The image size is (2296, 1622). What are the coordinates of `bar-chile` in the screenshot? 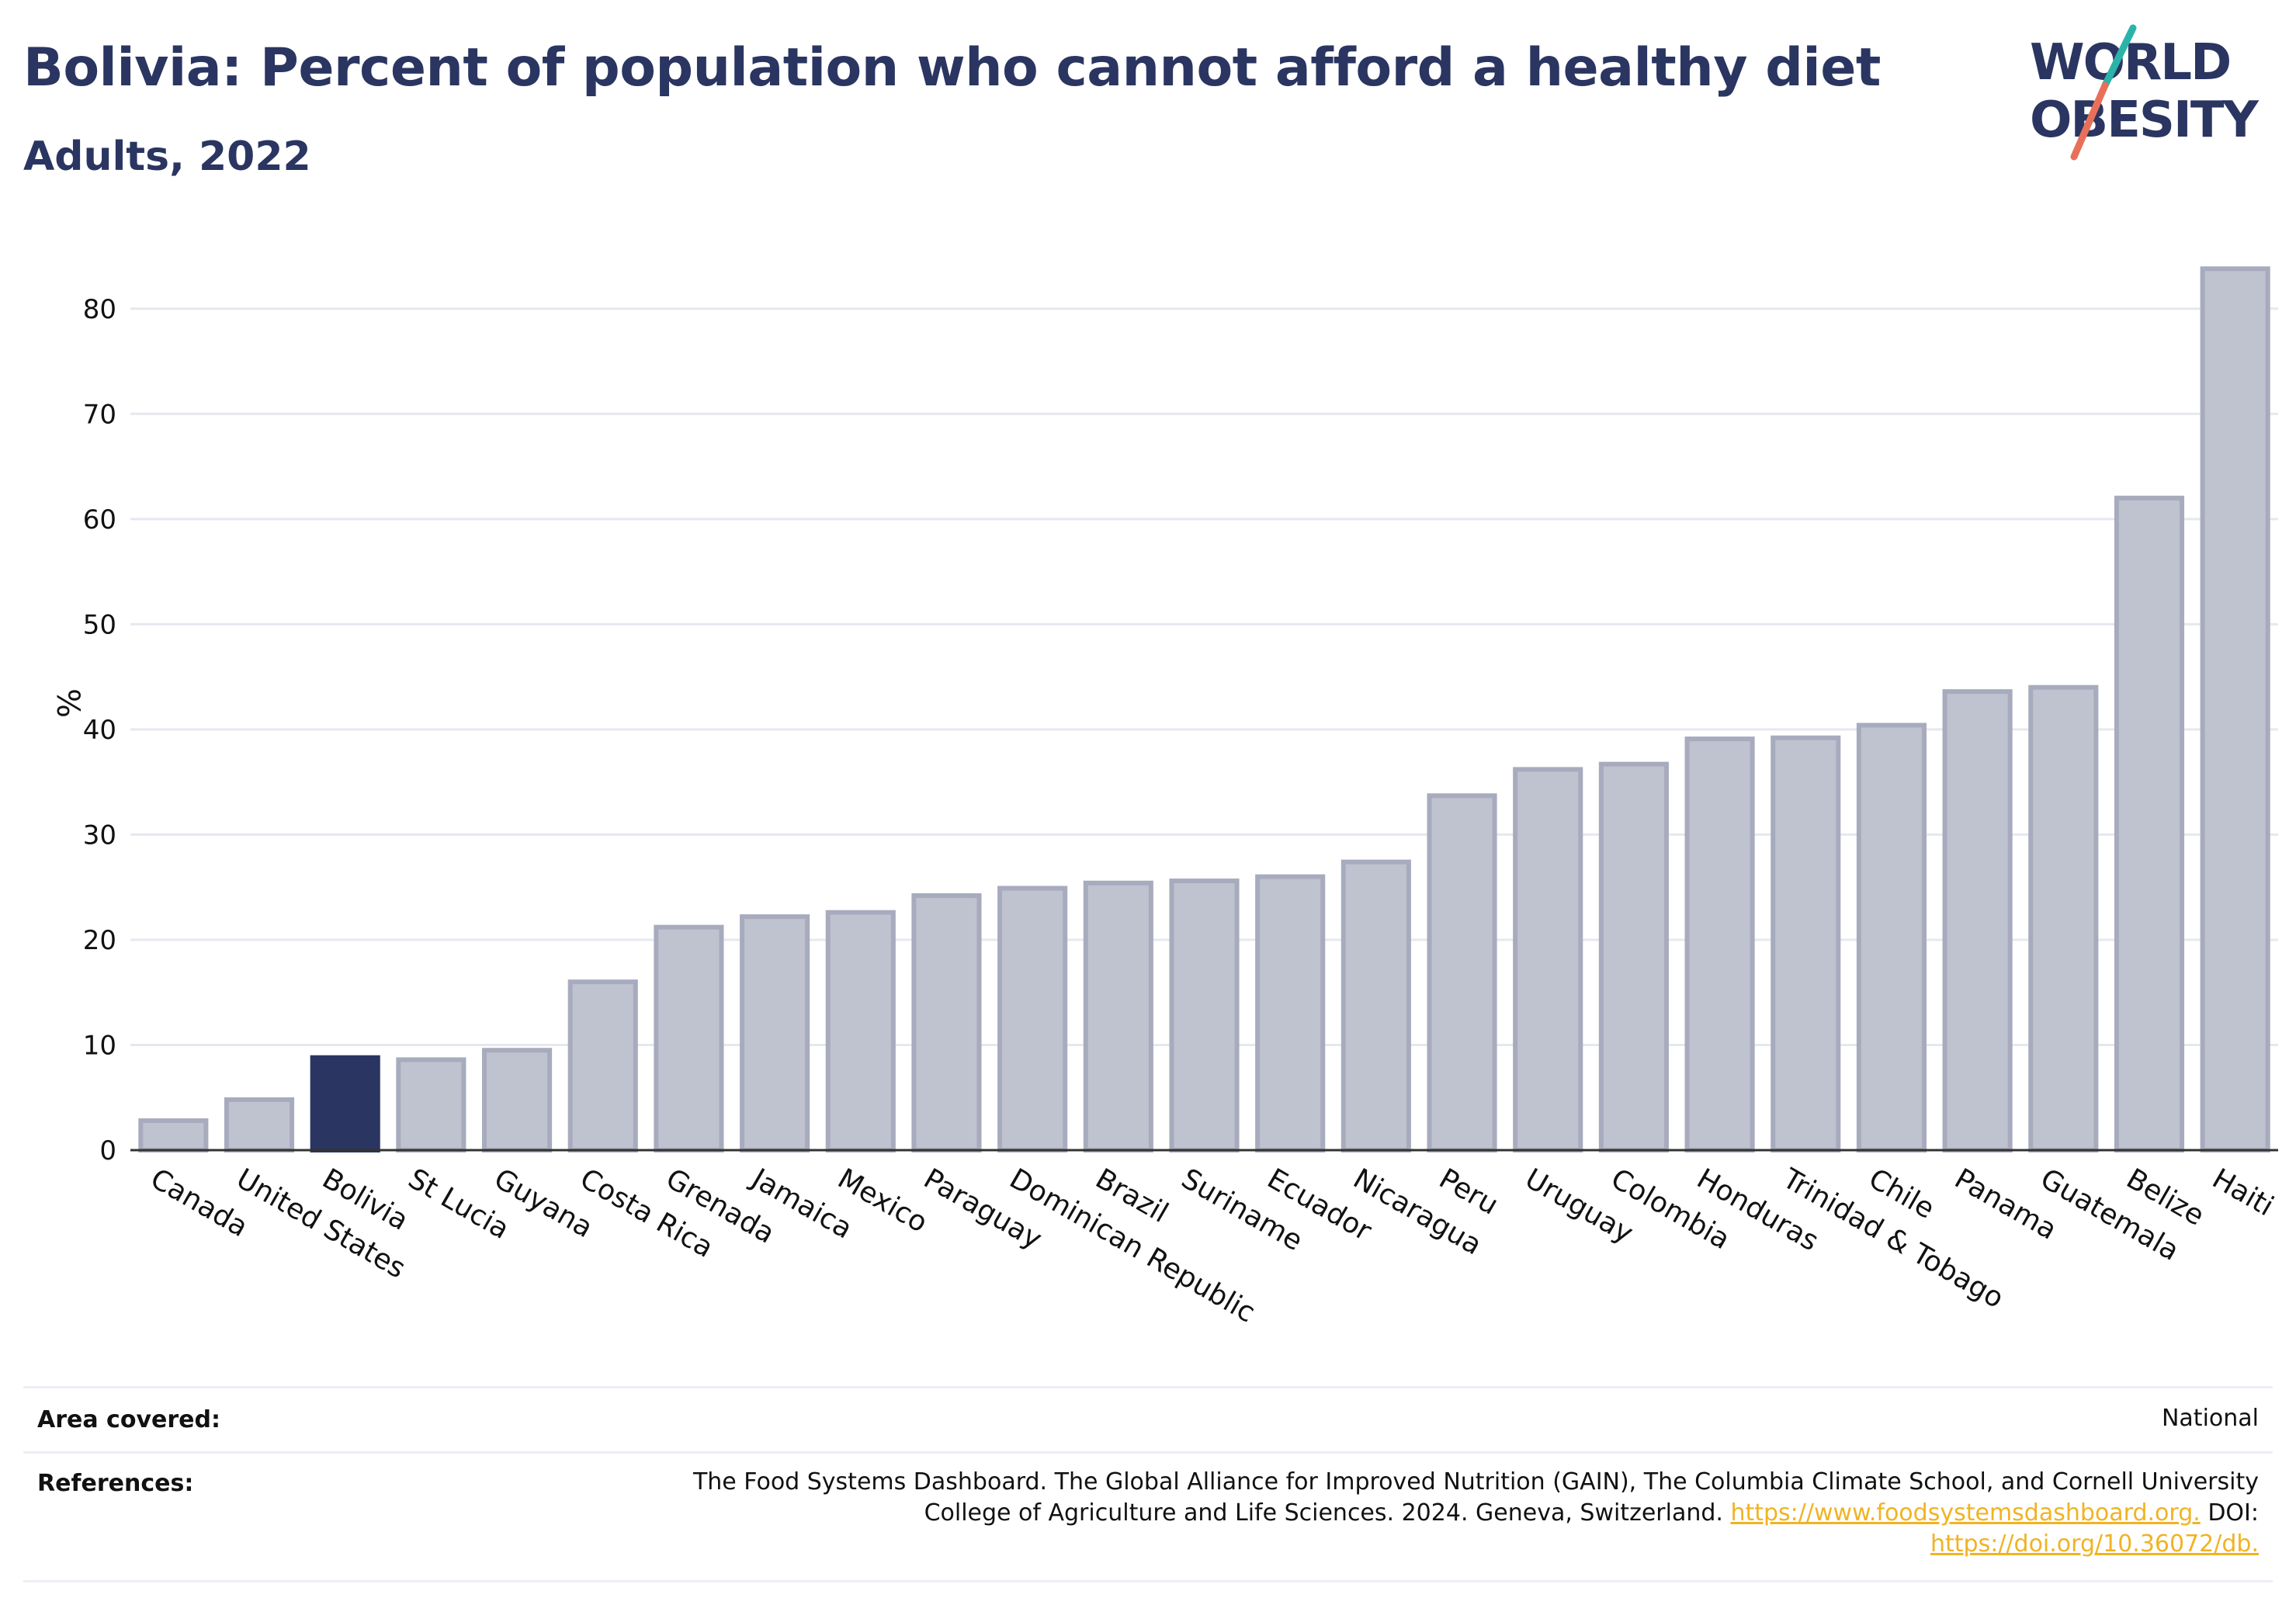 It's located at (1891, 937).